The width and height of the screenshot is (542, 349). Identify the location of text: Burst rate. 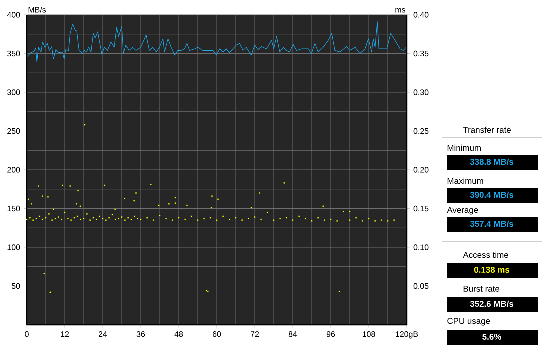
(482, 289).